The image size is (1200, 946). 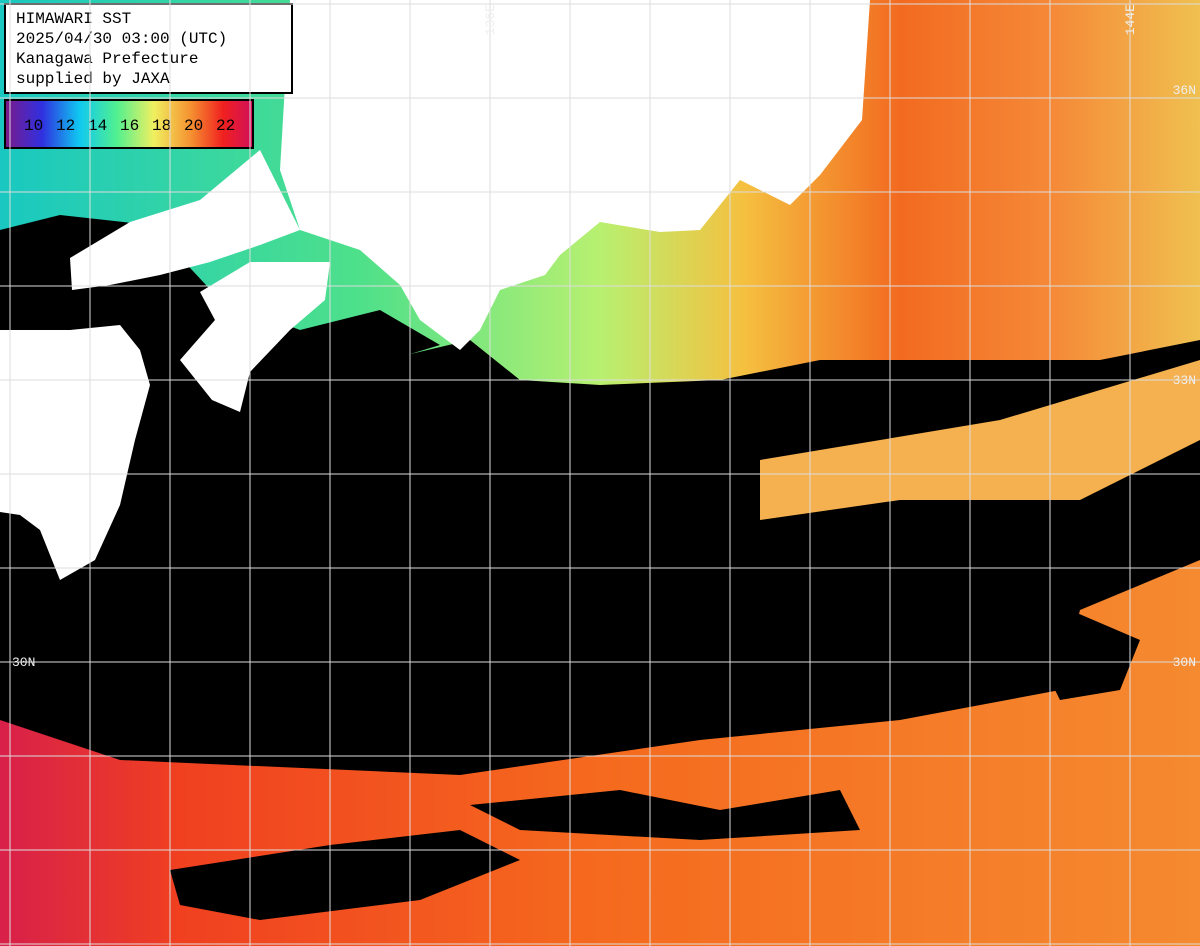 I want to click on lon-label: 144E, so click(x=1130, y=19).